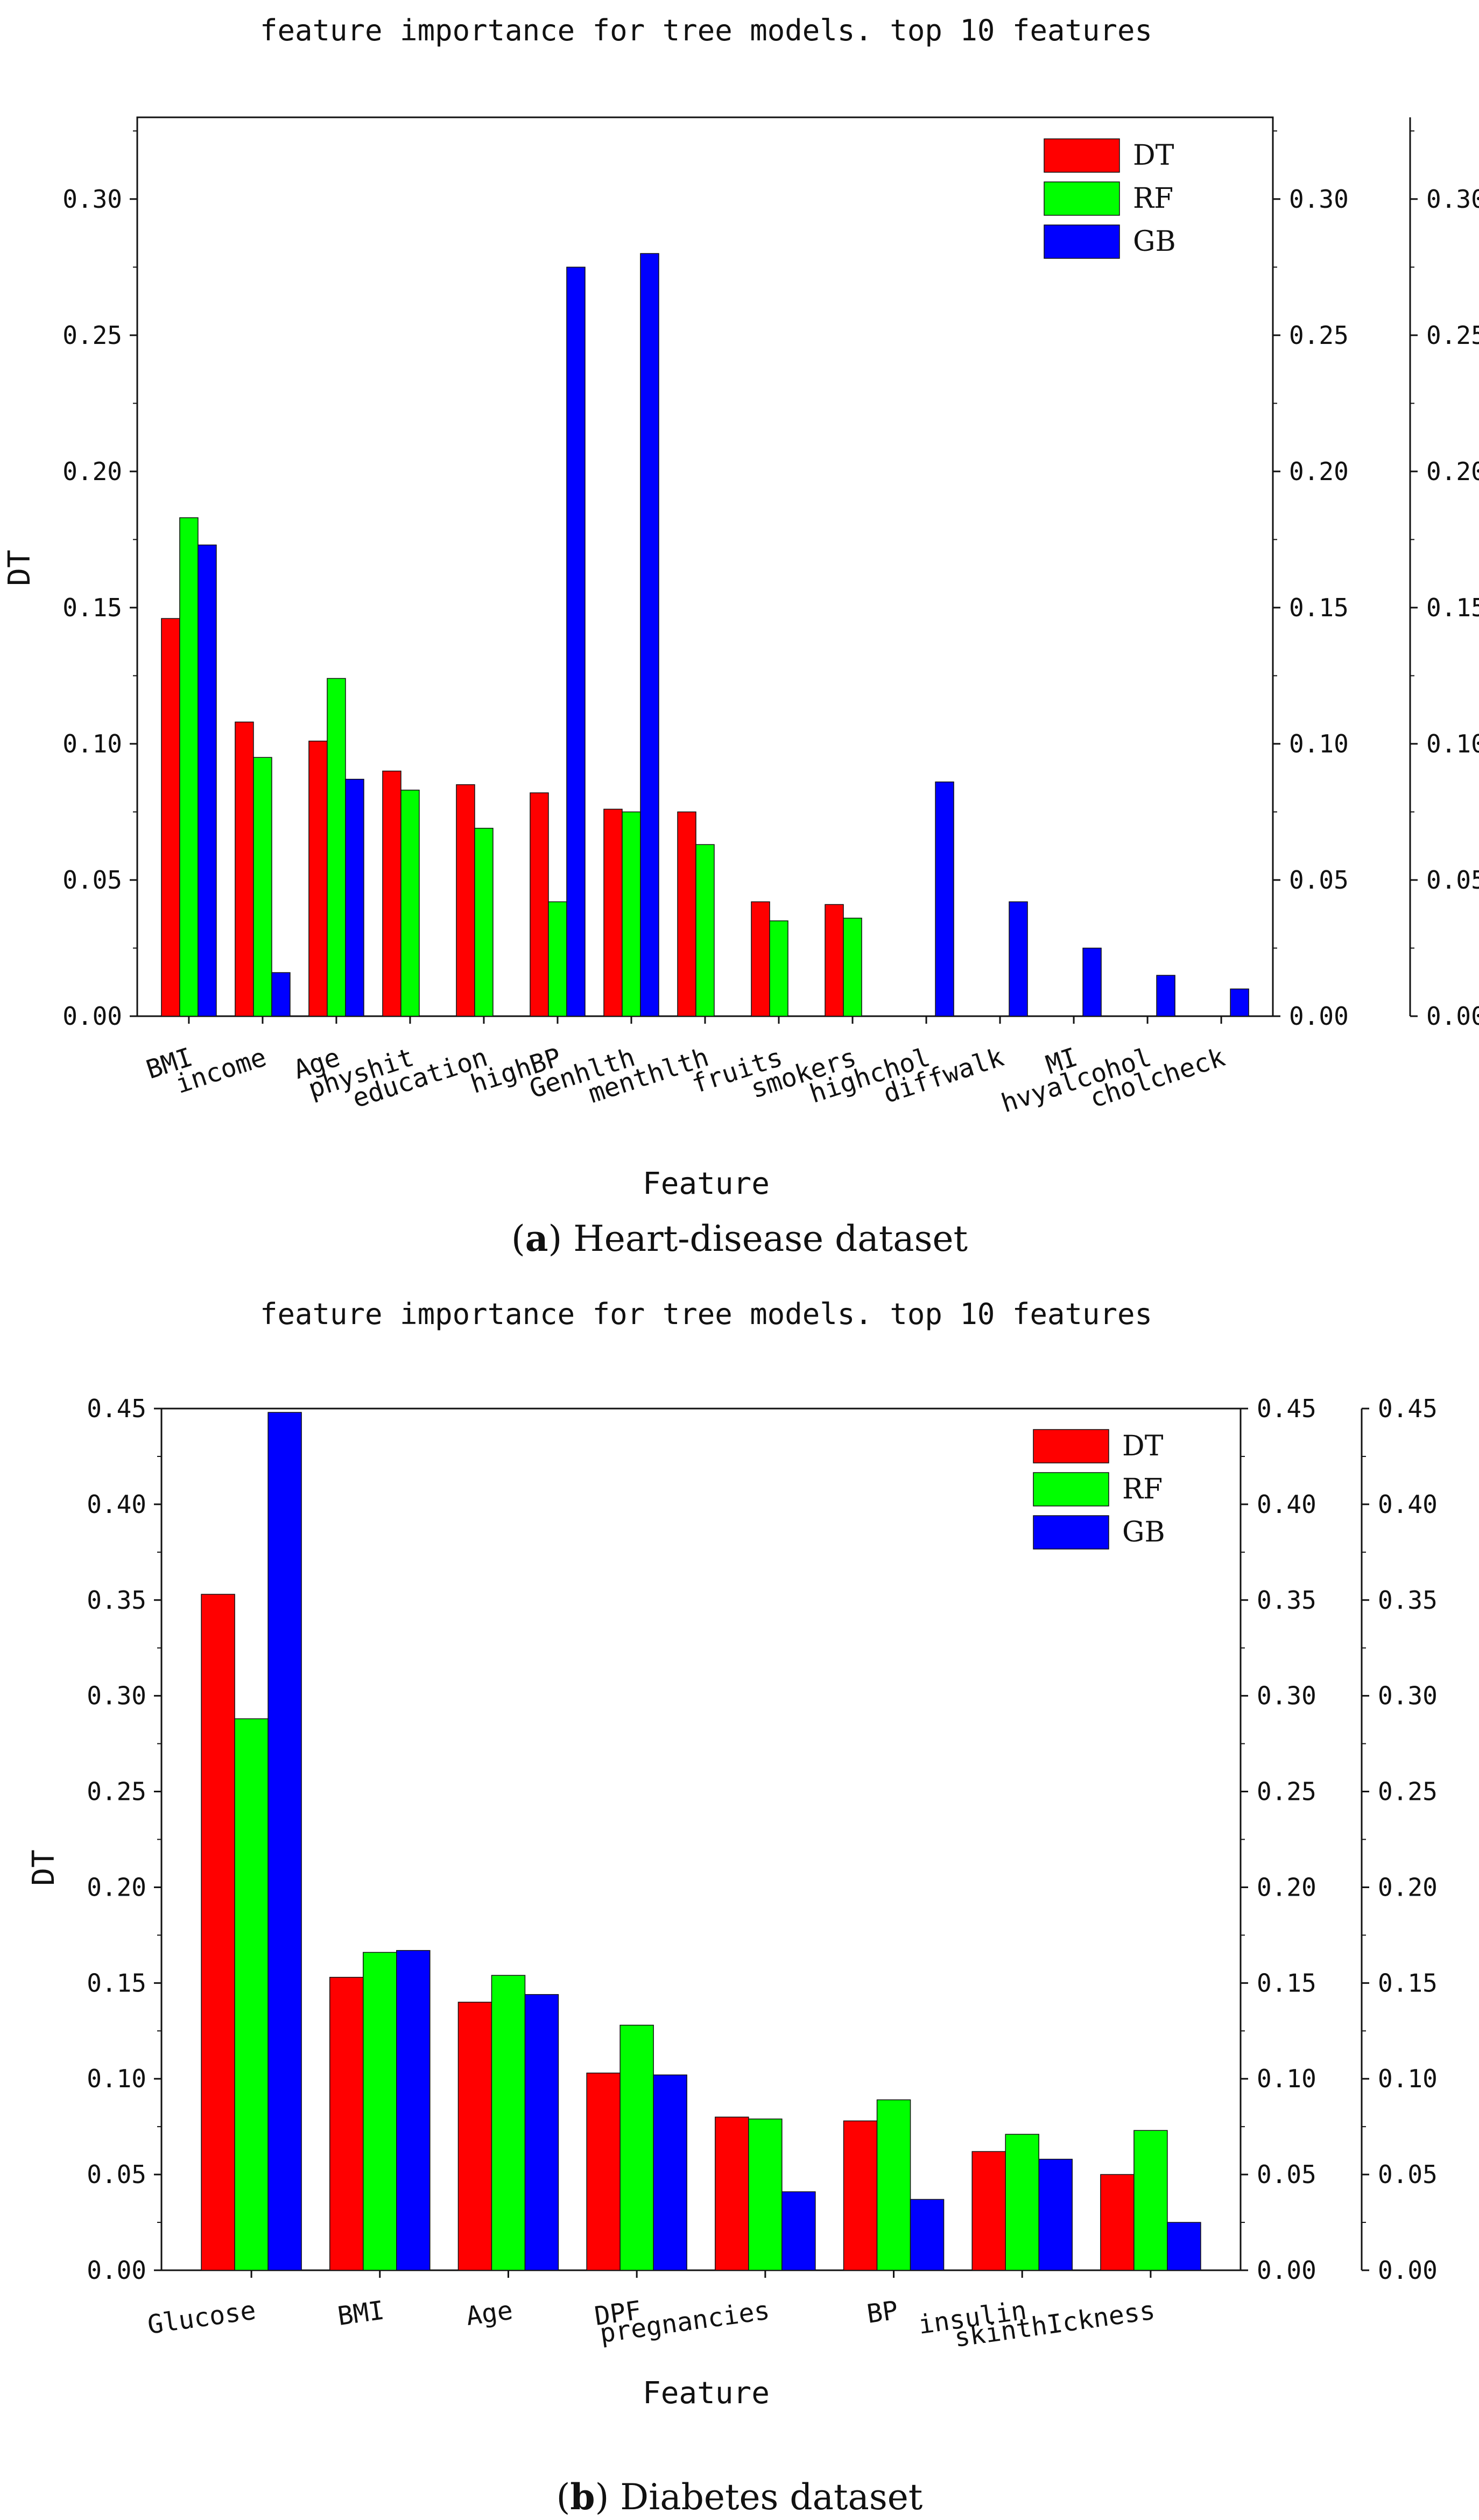 This screenshot has height=2520, width=1479. What do you see at coordinates (1408, 1600) in the screenshot?
I see `y-tick-label-right-2: 0.35` at bounding box center [1408, 1600].